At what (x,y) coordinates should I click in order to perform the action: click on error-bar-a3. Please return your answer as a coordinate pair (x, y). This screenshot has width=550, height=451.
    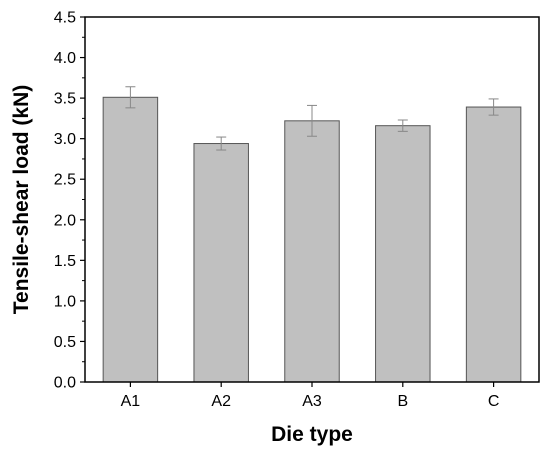
    Looking at the image, I should click on (312, 120).